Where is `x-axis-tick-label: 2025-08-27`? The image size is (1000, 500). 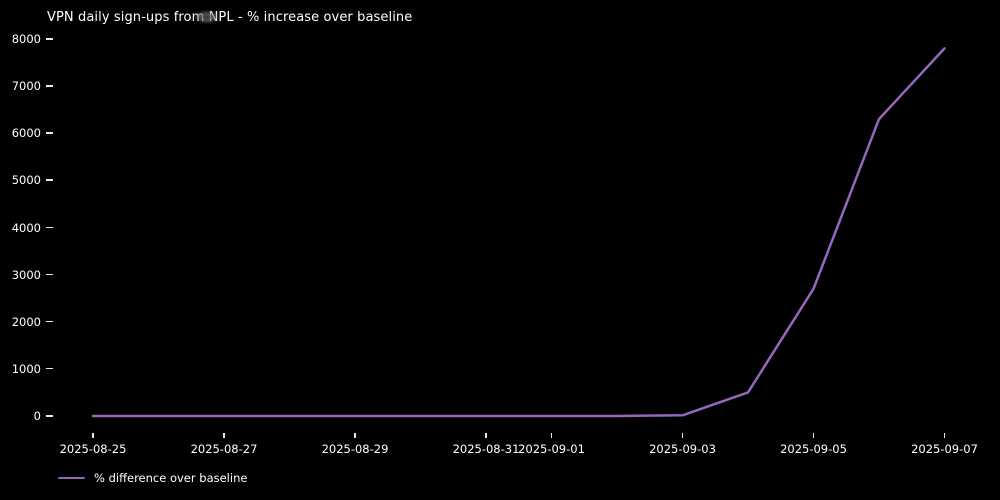 x-axis-tick-label: 2025-08-27 is located at coordinates (224, 449).